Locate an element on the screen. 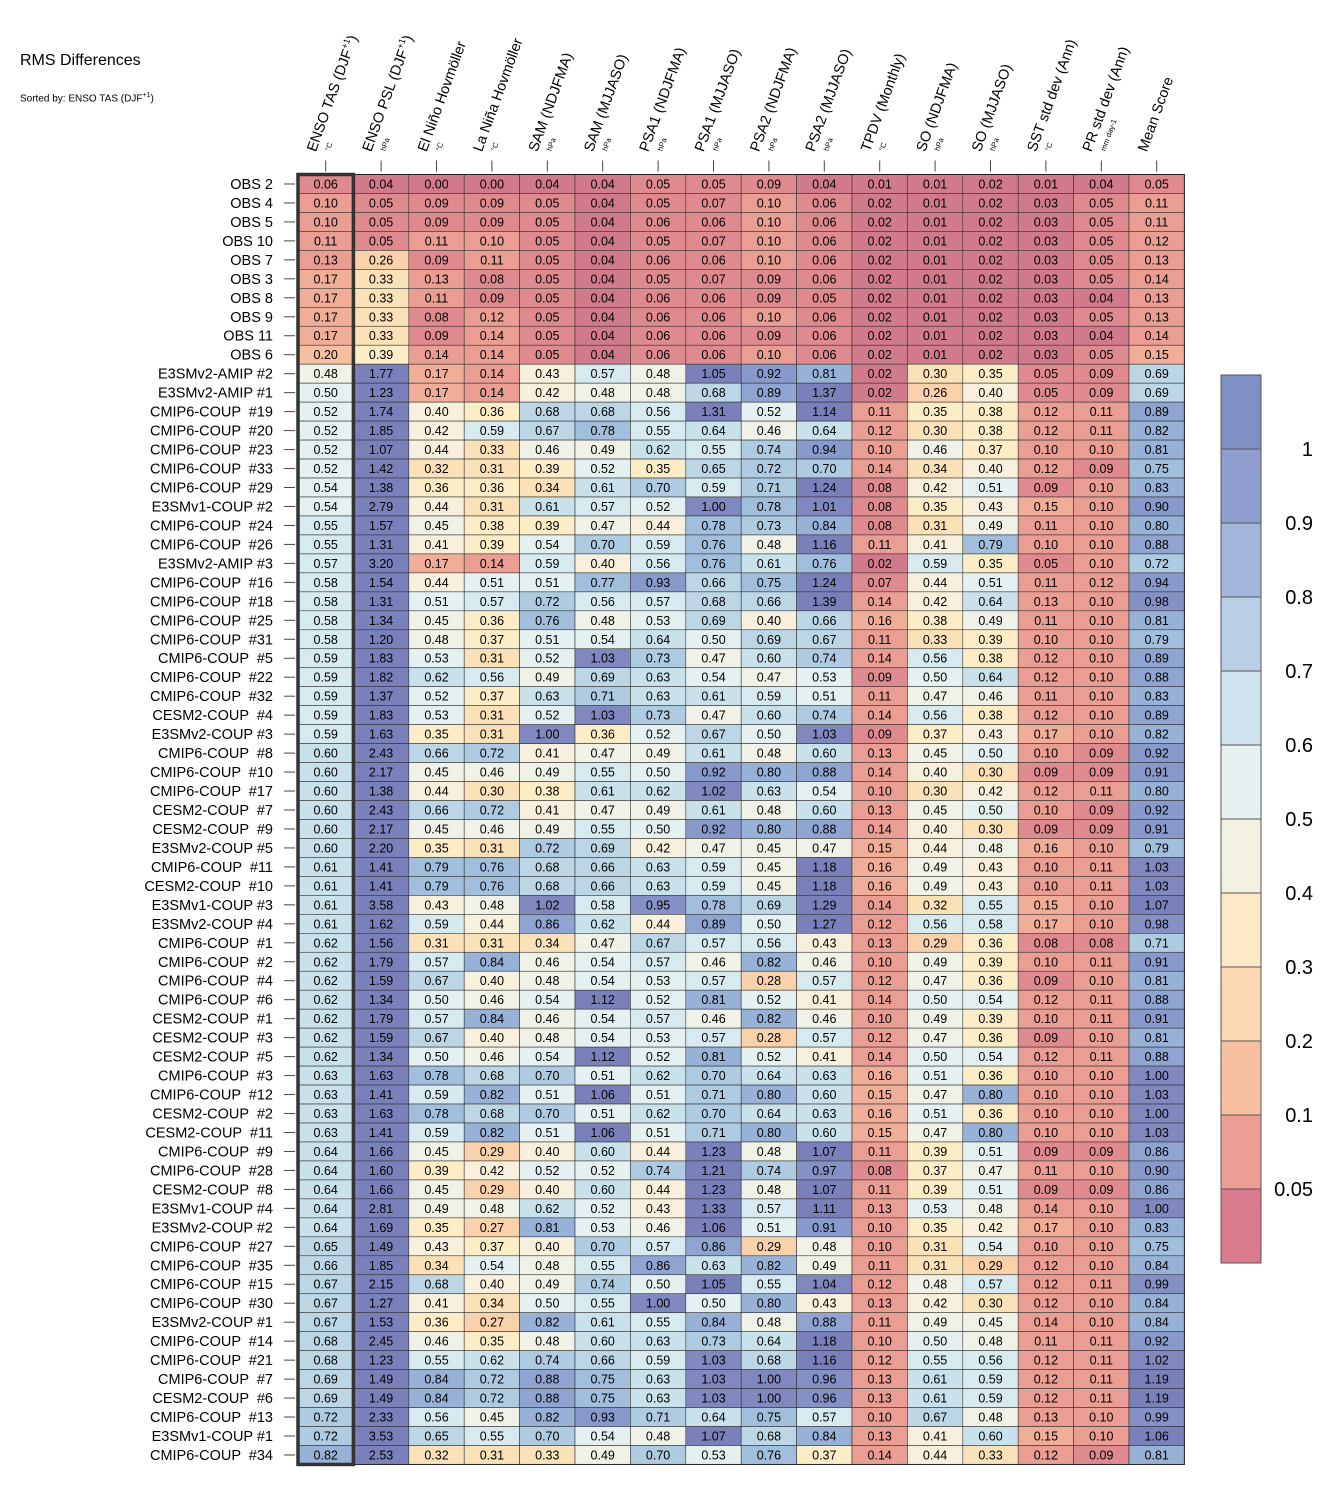  cell-value-label: 0.74 is located at coordinates (824, 716).